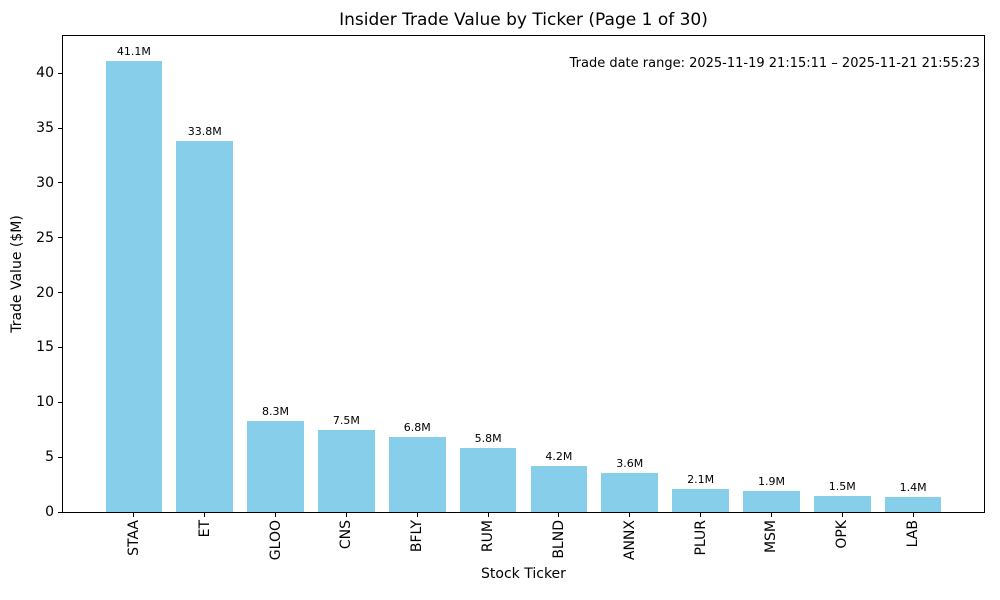  I want to click on x-tick-label-text: BLND, so click(558, 539).